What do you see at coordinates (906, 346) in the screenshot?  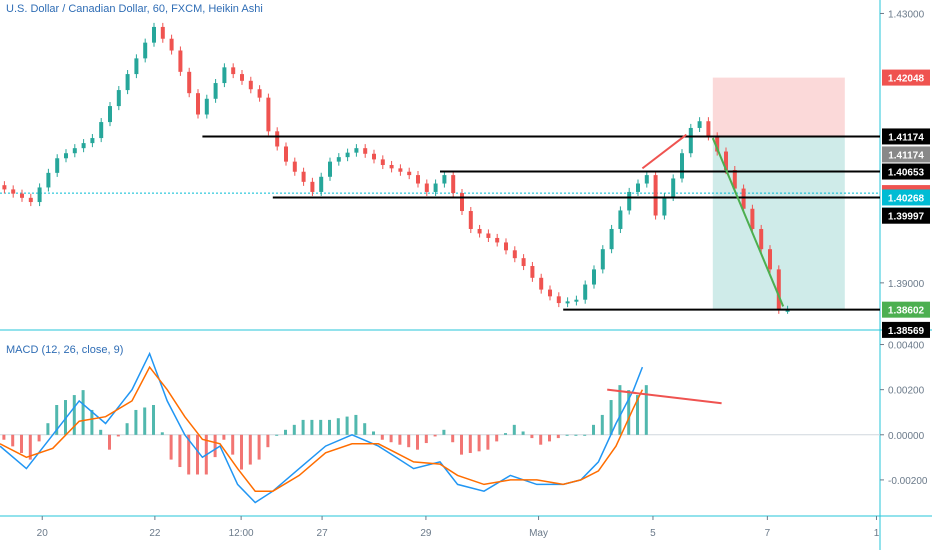 I see `macd-tick-label: 0.00400` at bounding box center [906, 346].